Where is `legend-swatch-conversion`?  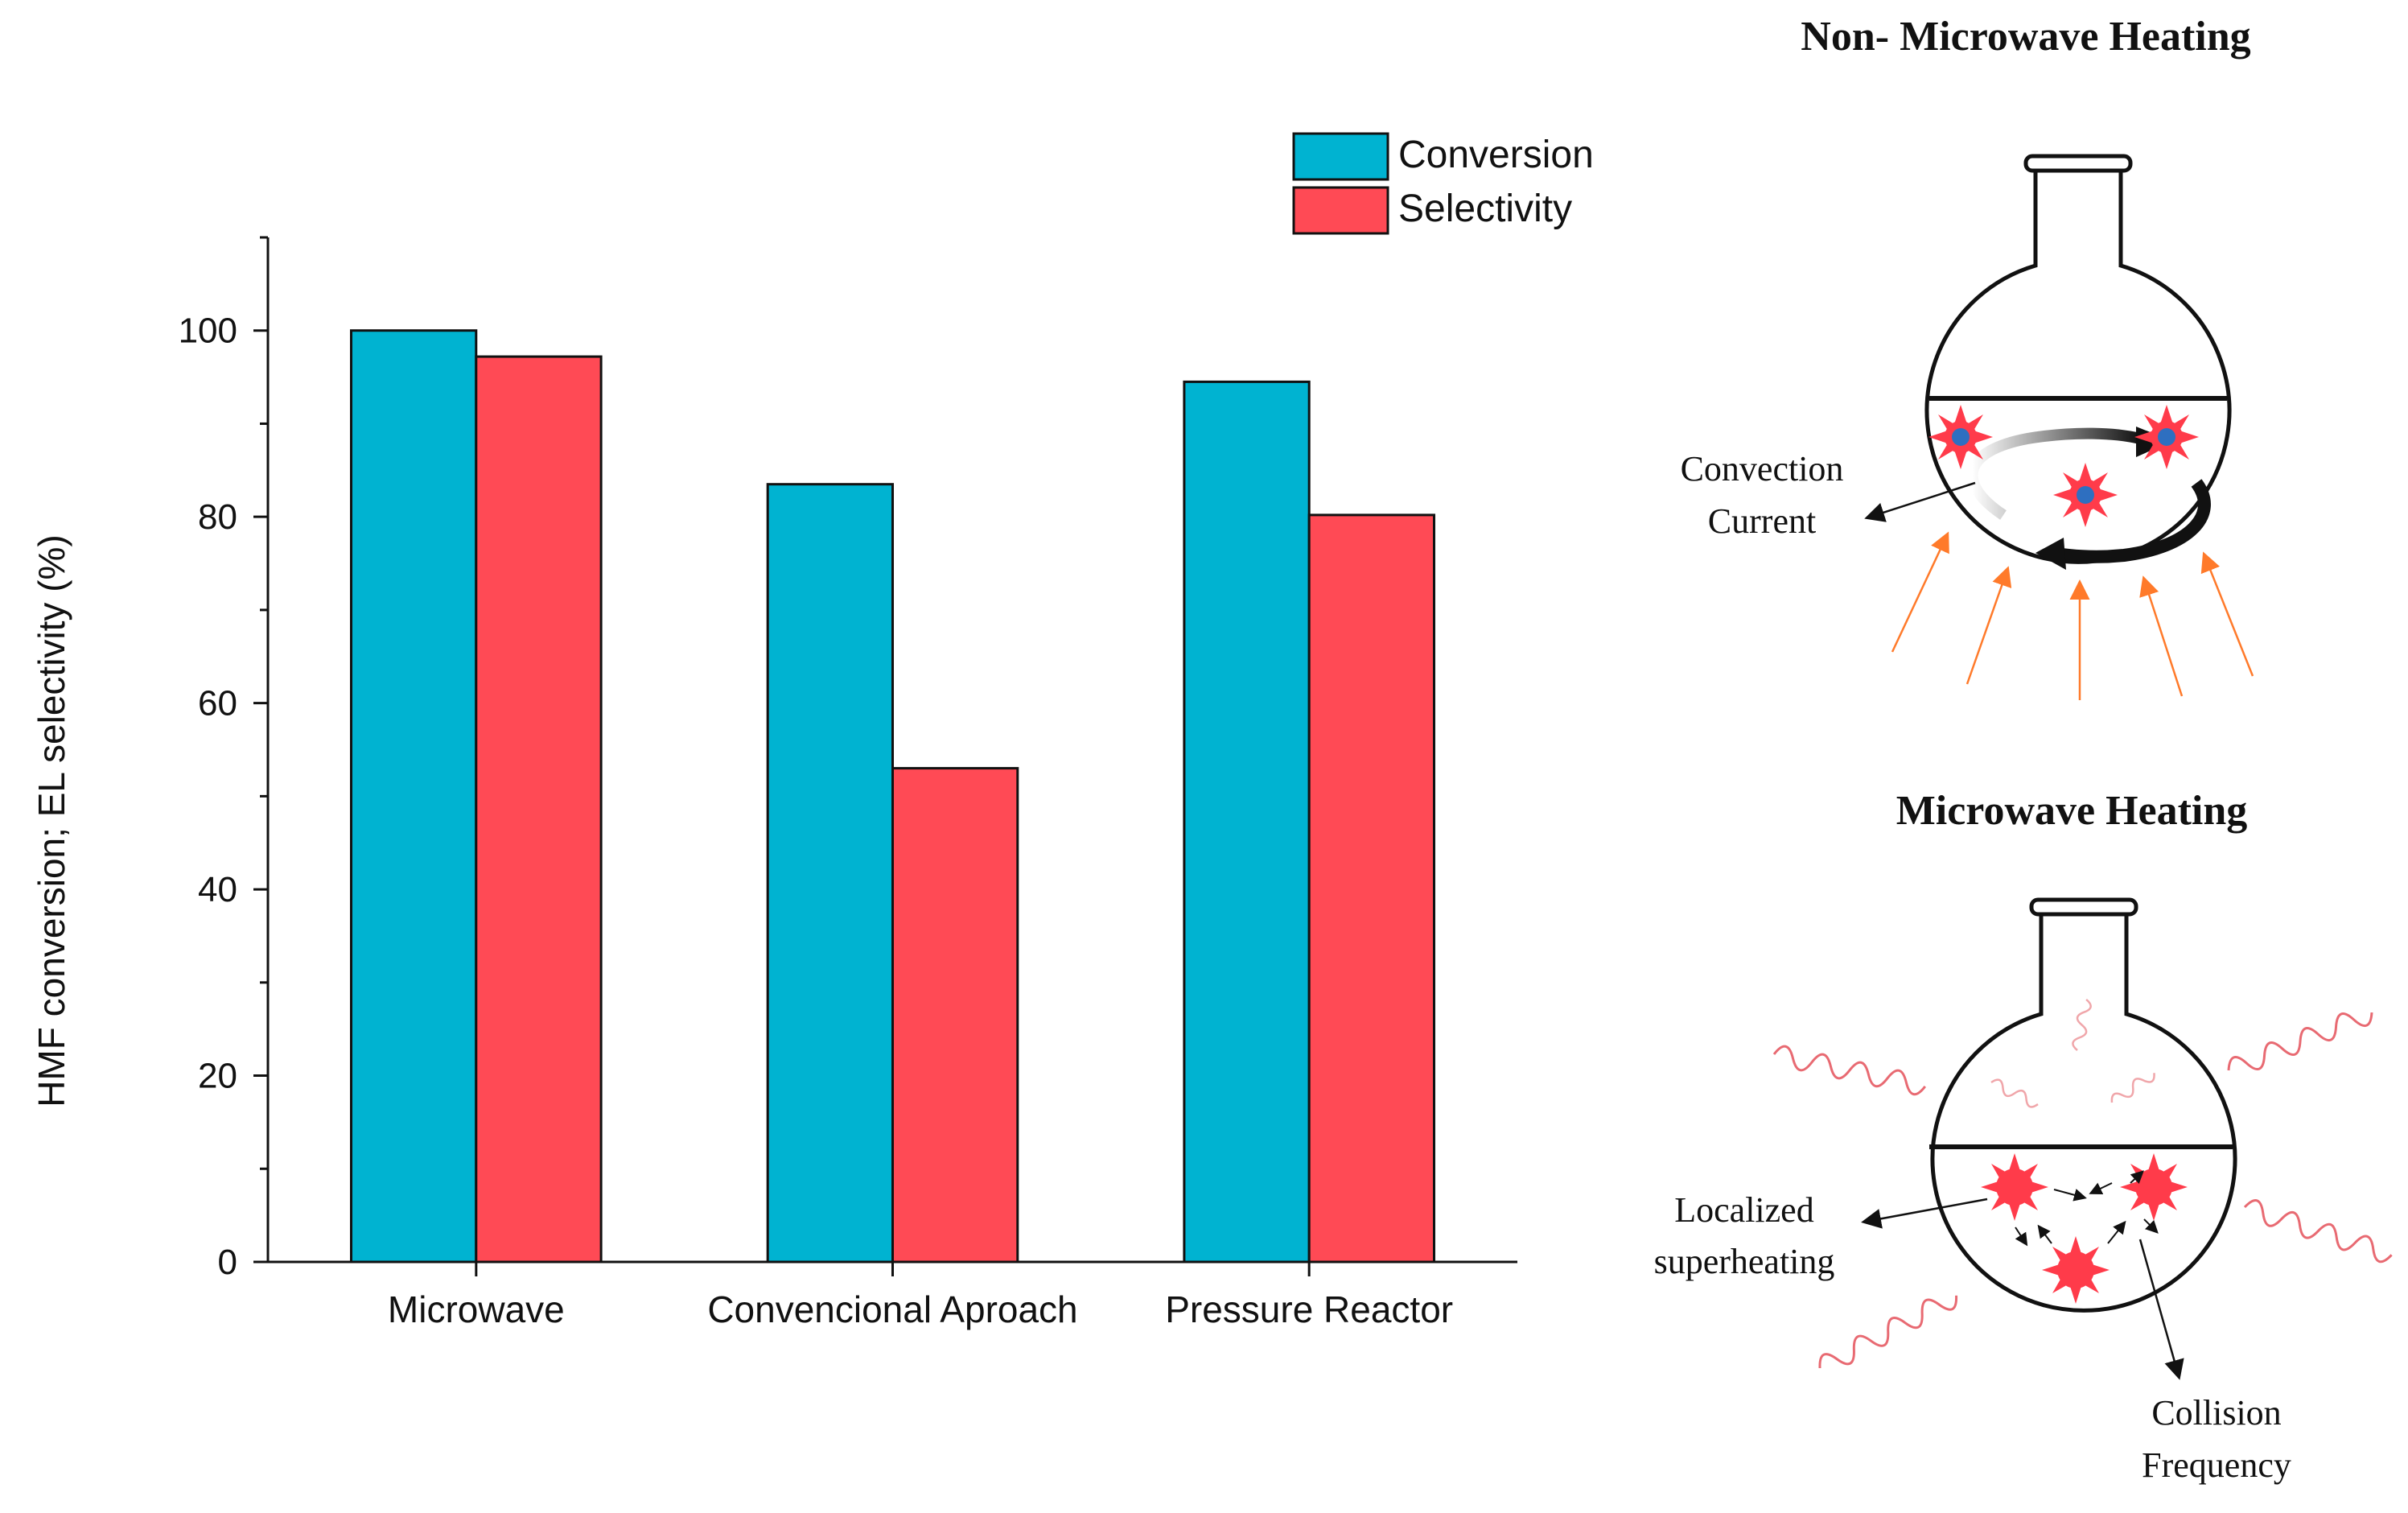
legend-swatch-conversion is located at coordinates (1340, 156).